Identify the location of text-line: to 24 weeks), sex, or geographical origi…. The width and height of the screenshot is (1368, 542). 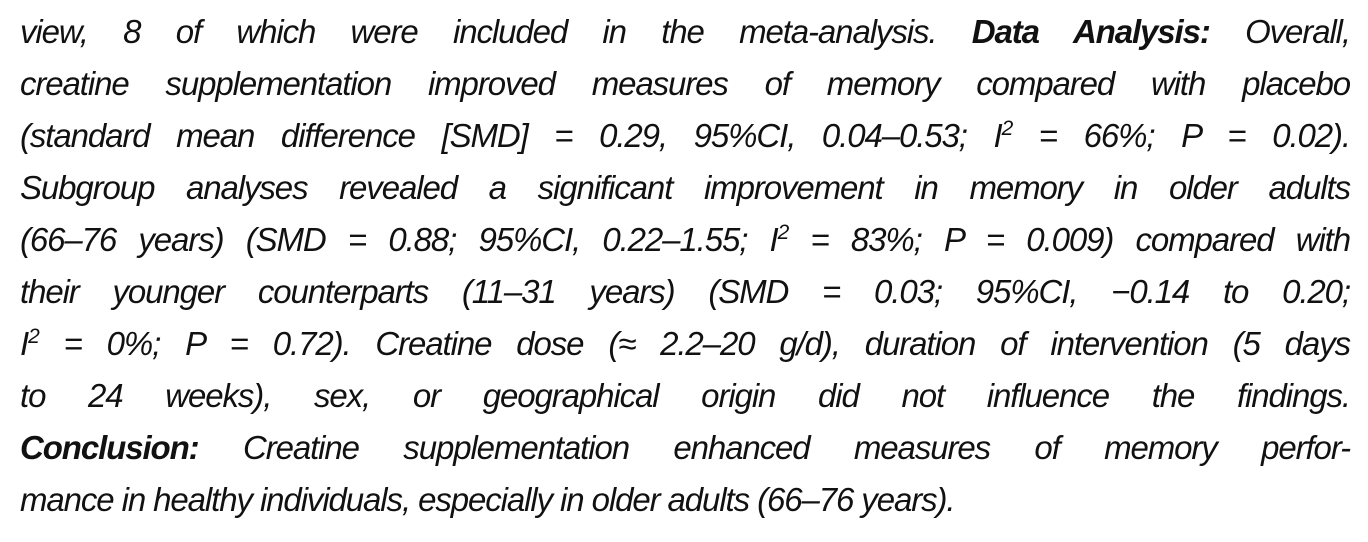
(685, 396).